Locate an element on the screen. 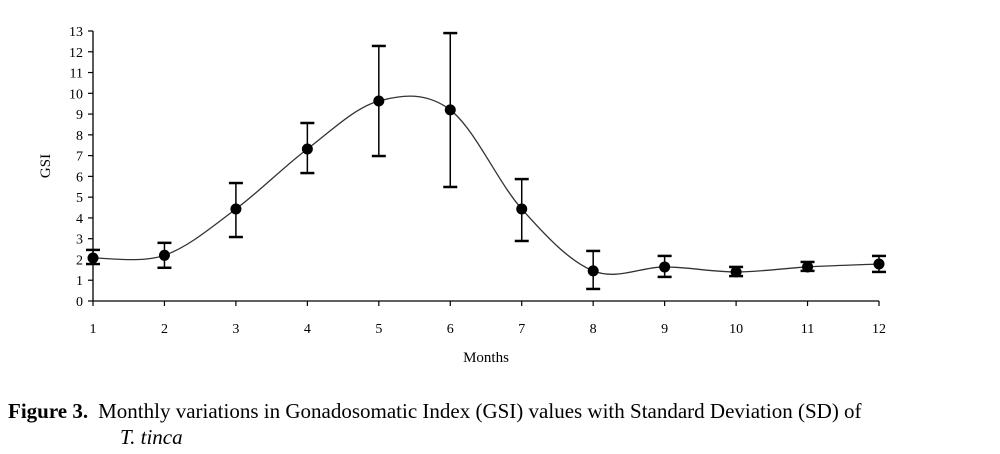 The image size is (1000, 454). x-tick-label: 3 is located at coordinates (235, 329).